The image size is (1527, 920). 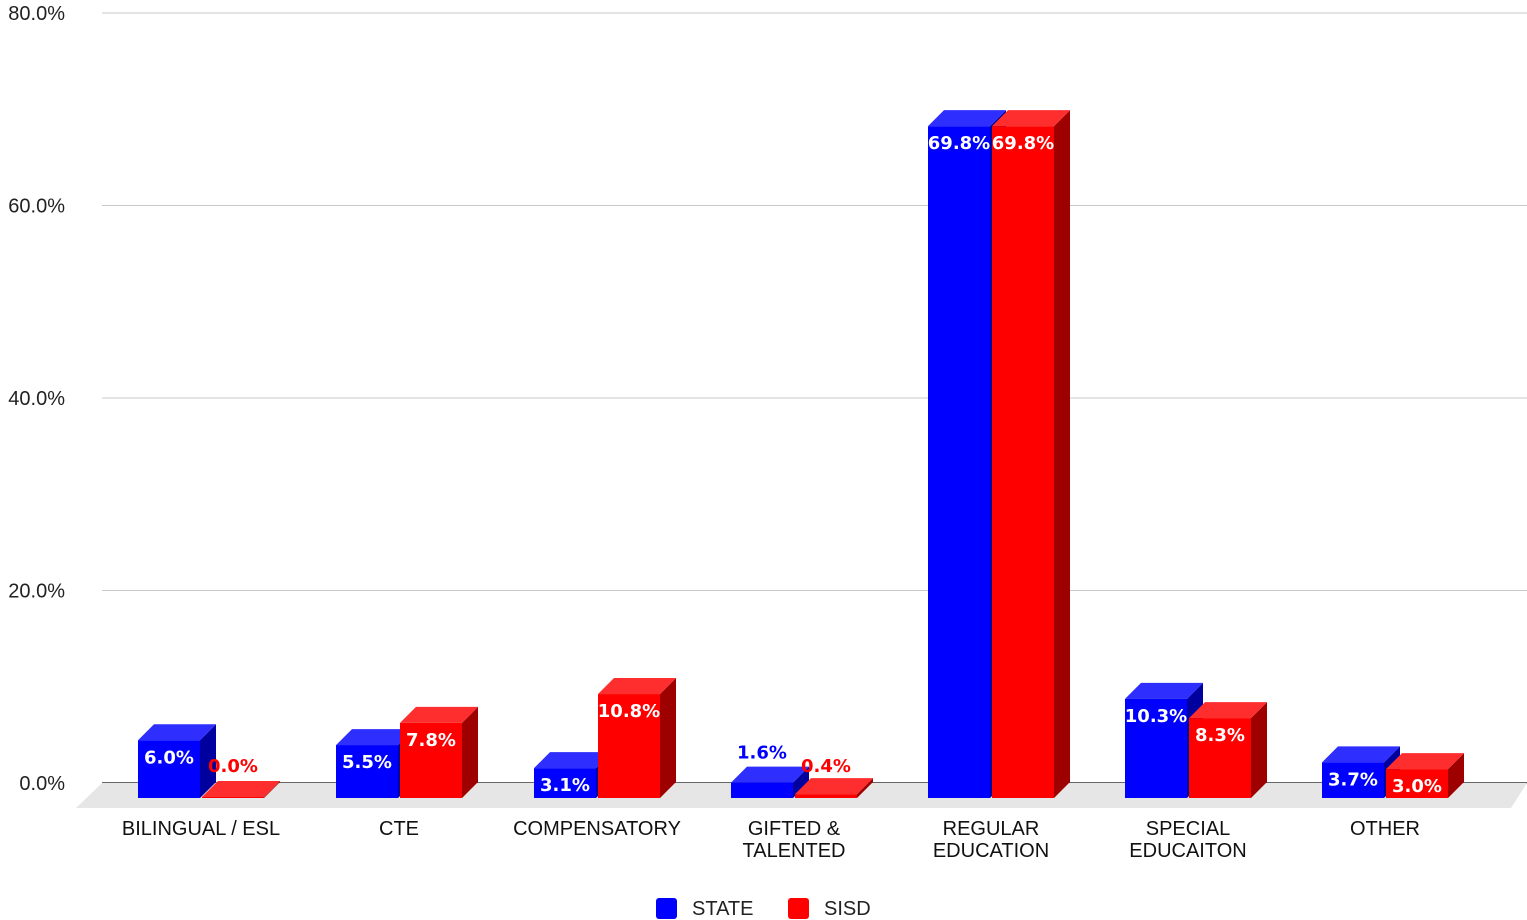 What do you see at coordinates (991, 829) in the screenshot?
I see `x-tick-label-line: REGULAR` at bounding box center [991, 829].